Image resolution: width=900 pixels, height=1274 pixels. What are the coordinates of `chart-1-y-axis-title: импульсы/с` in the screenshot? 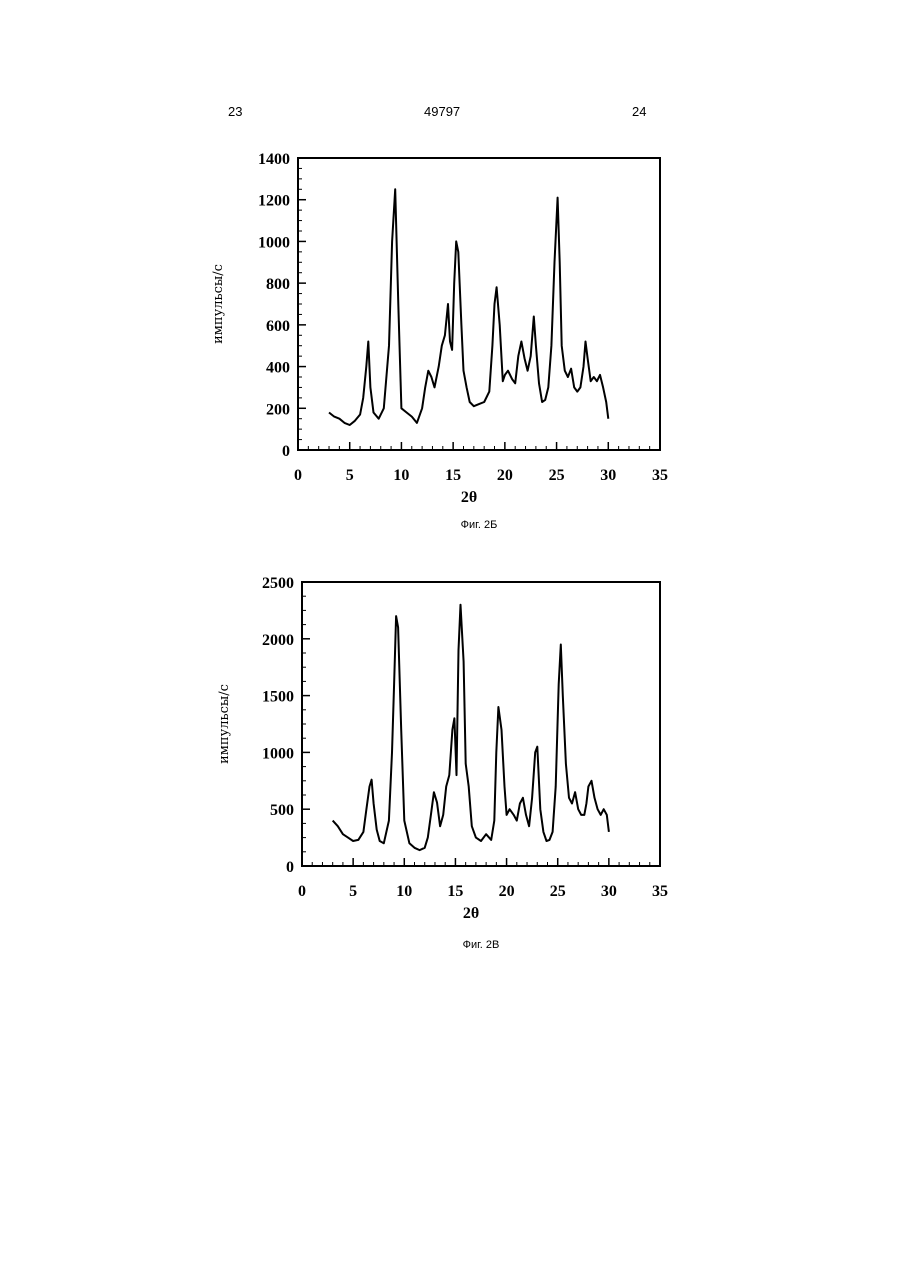 It's located at (218, 304).